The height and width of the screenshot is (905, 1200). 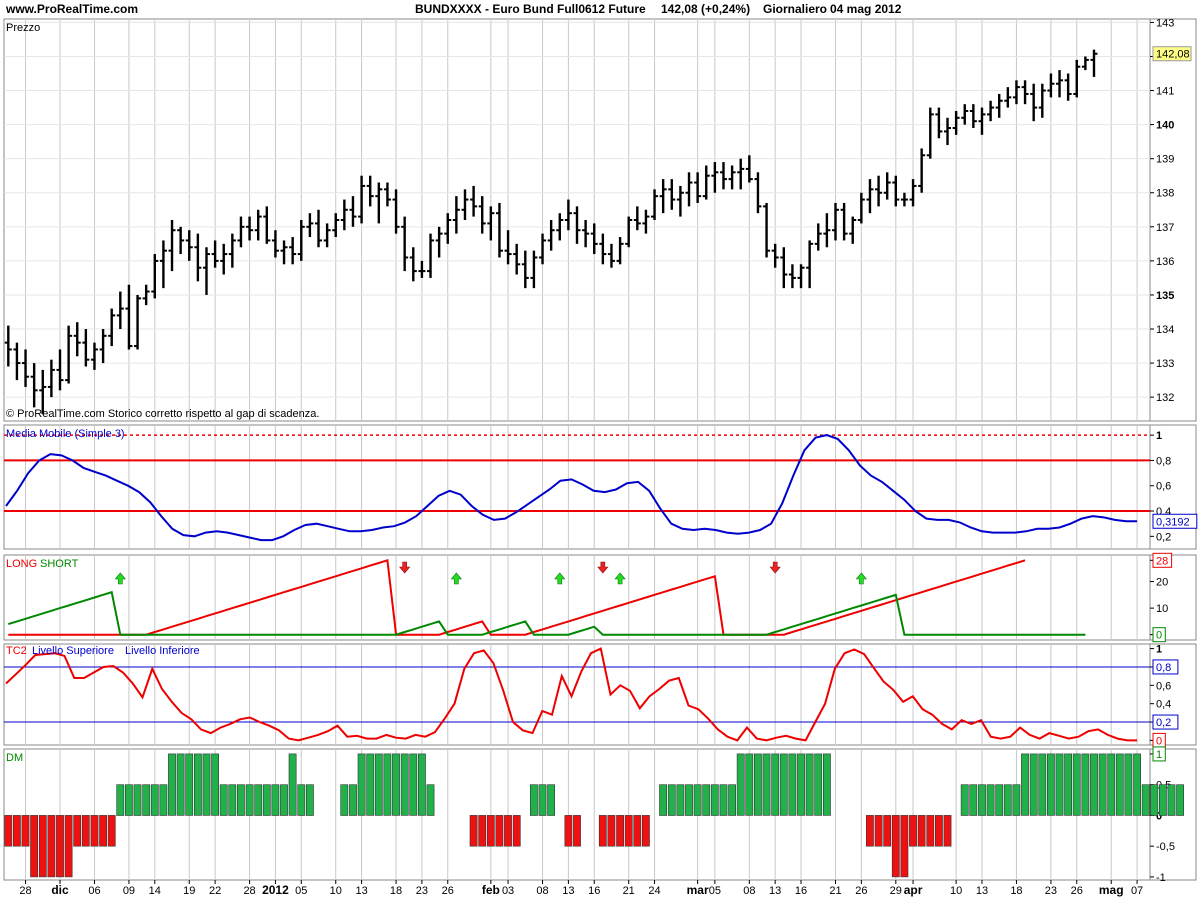 I want to click on legend-tc2: TC2, so click(x=16, y=651).